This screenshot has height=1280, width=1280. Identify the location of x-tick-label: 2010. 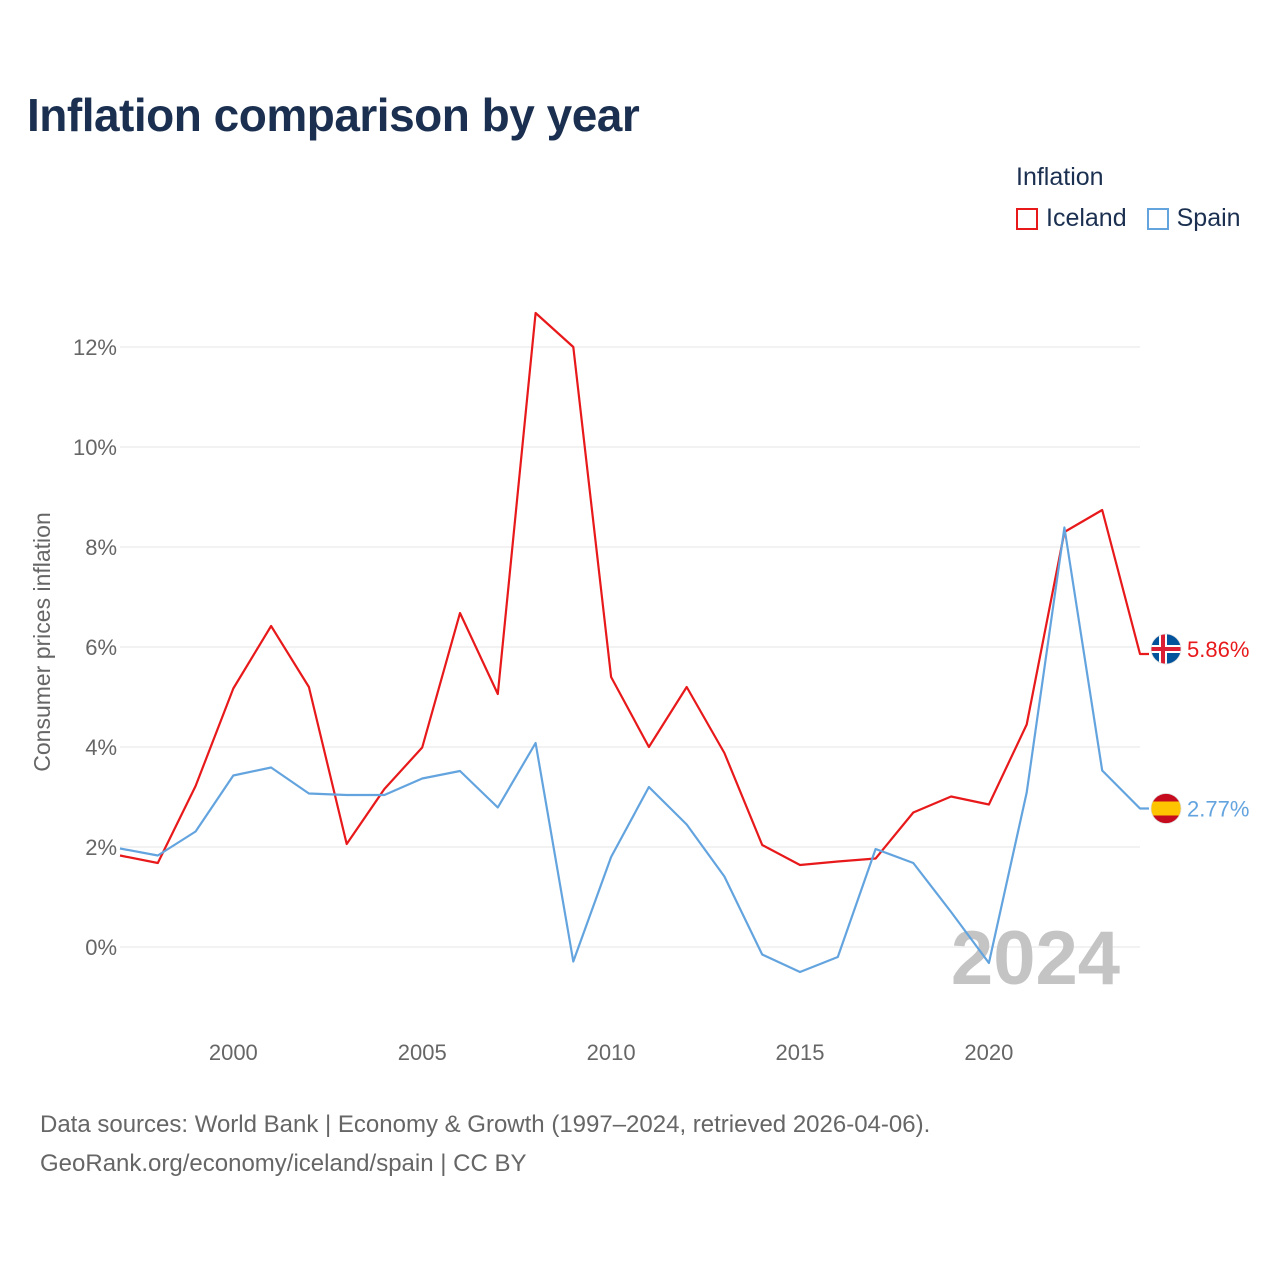
(611, 1052).